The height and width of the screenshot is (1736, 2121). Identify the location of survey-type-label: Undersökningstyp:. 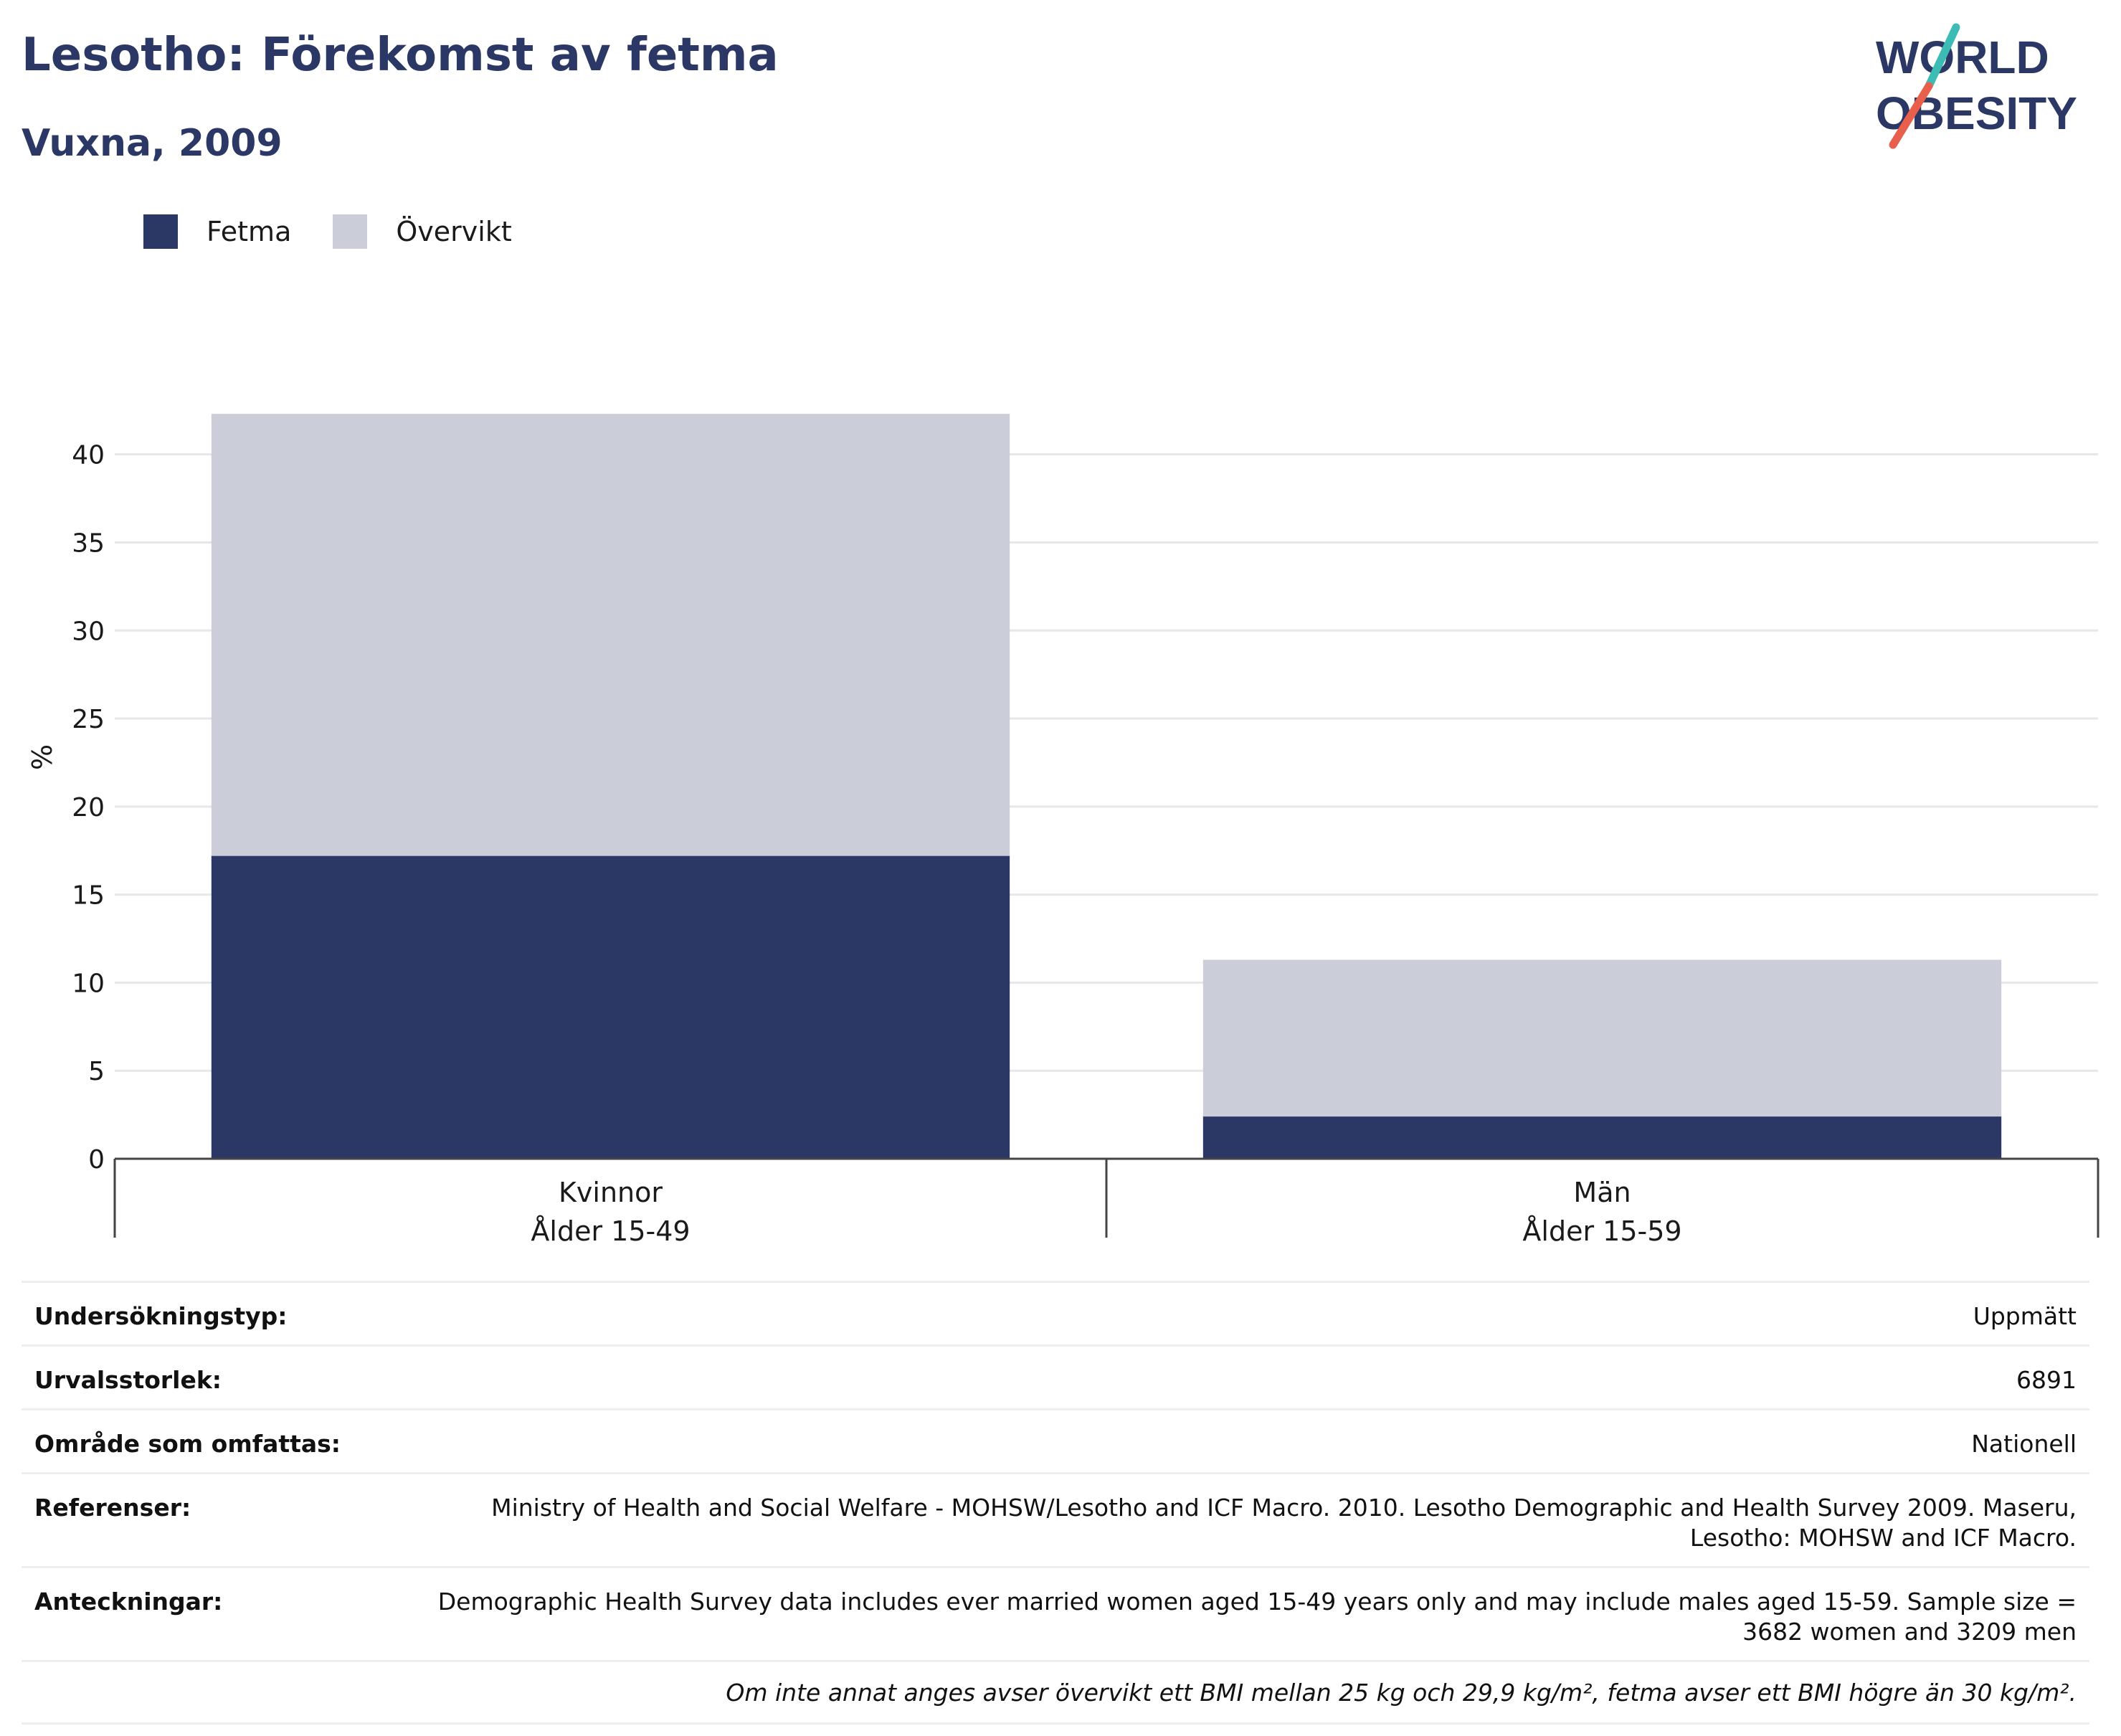
(221, 1313).